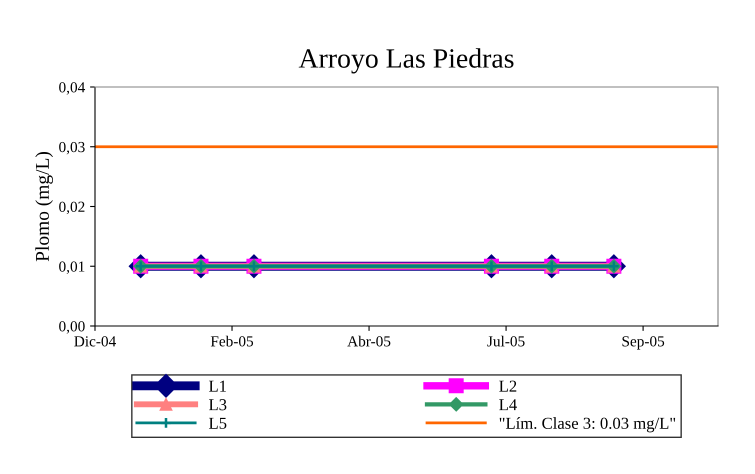  Describe the element at coordinates (368, 341) in the screenshot. I see `x-tick-label: Abr-05` at that location.